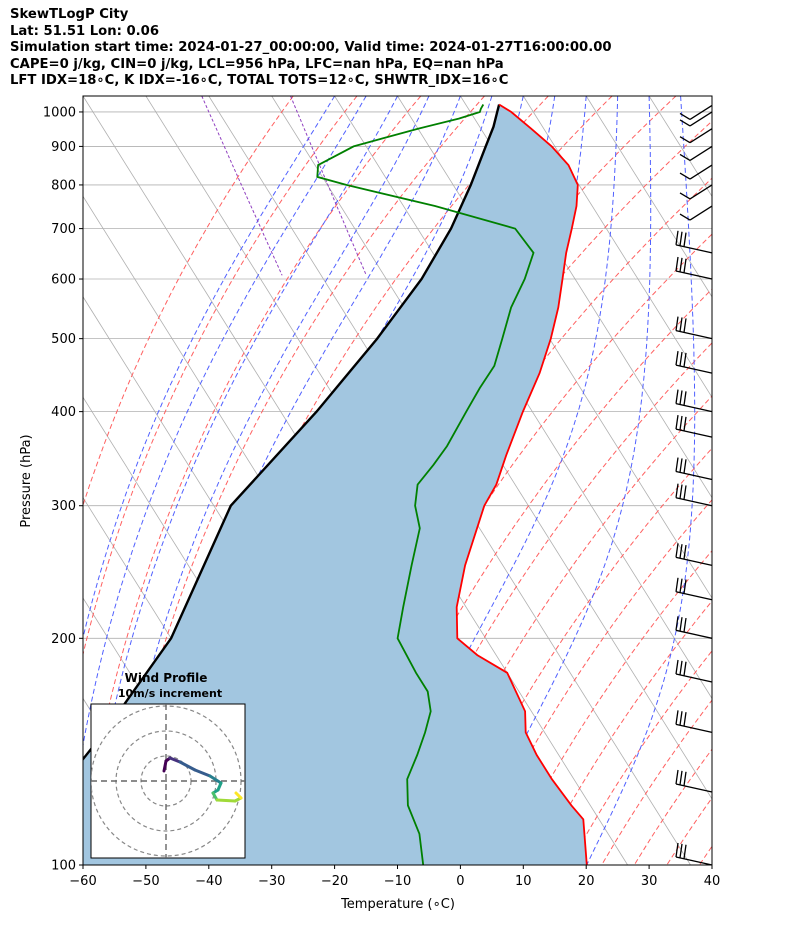 The image size is (794, 937). Describe the element at coordinates (26, 480) in the screenshot. I see `y-axis-label: Pressure (hPa)` at that location.